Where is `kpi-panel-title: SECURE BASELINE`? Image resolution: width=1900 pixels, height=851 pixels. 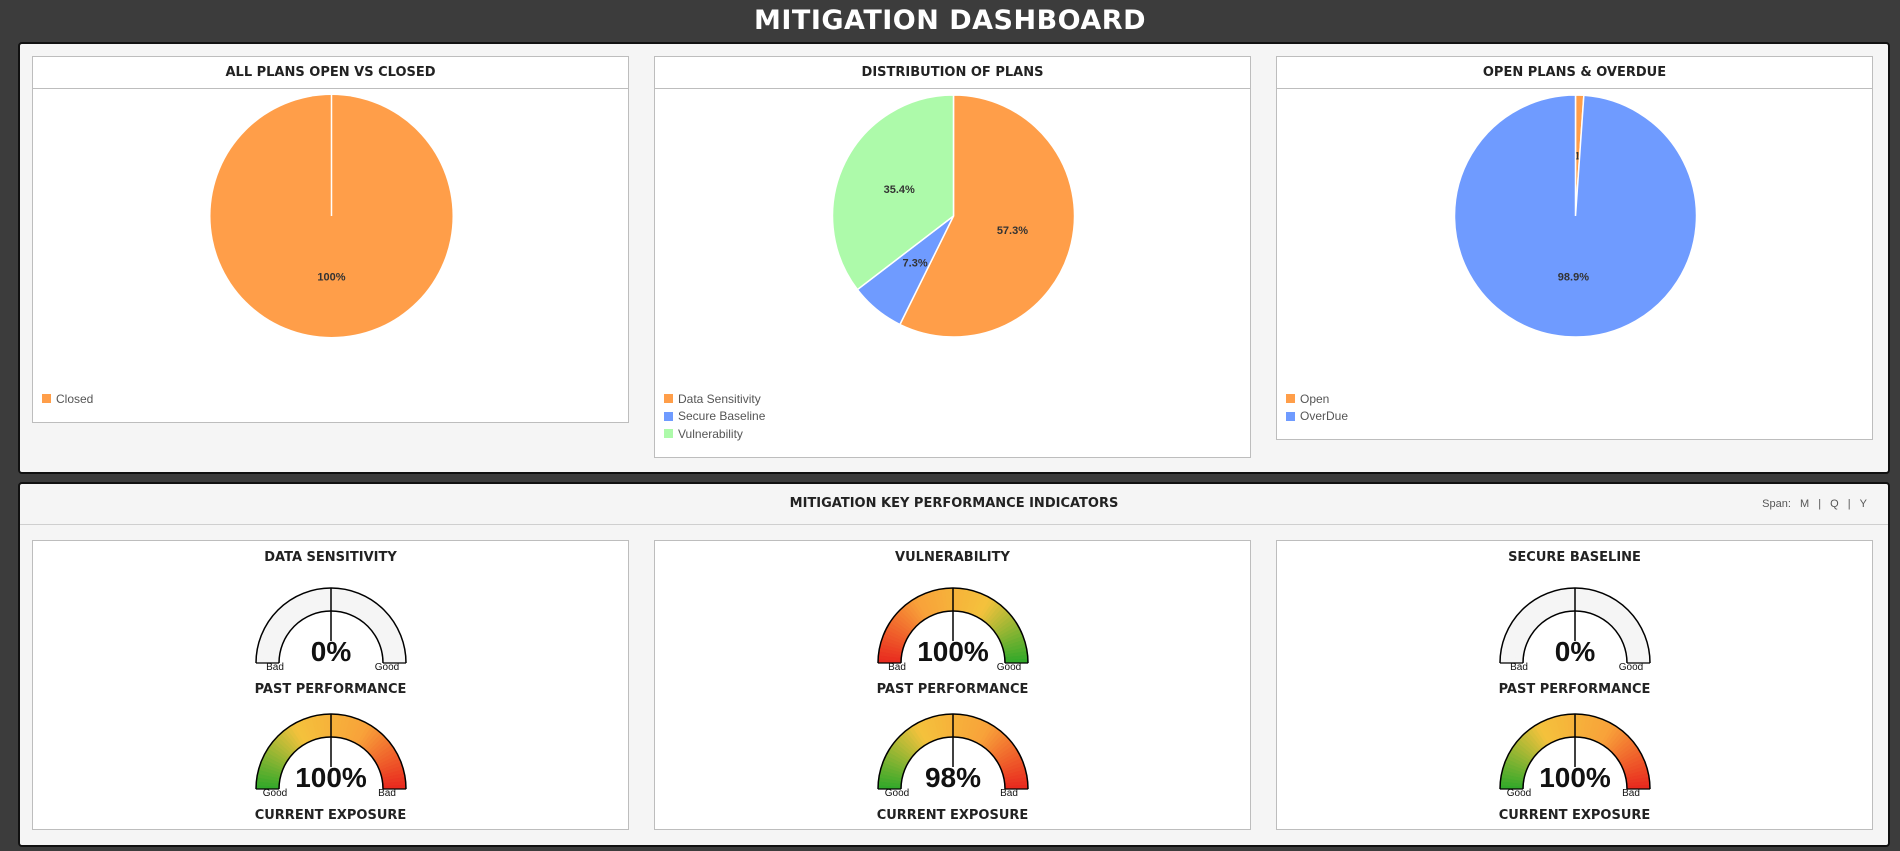
kpi-panel-title: SECURE BASELINE is located at coordinates (1574, 557).